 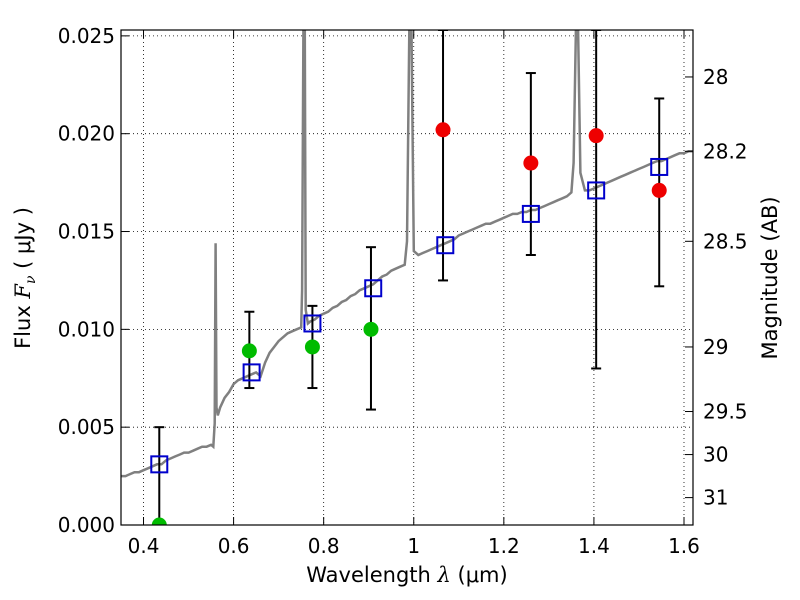 I want to click on y-axis-label: Flux Fν ( μJy ), so click(x=25, y=278).